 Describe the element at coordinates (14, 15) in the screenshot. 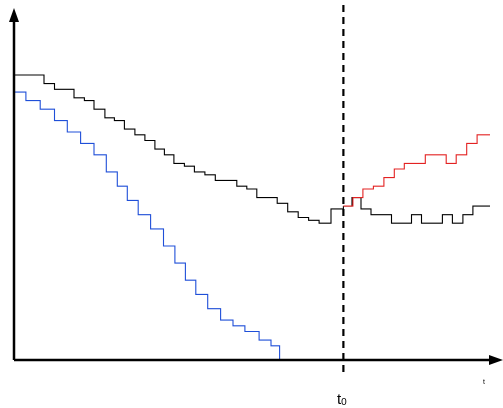

I see `y-axis-arrow-icon` at that location.